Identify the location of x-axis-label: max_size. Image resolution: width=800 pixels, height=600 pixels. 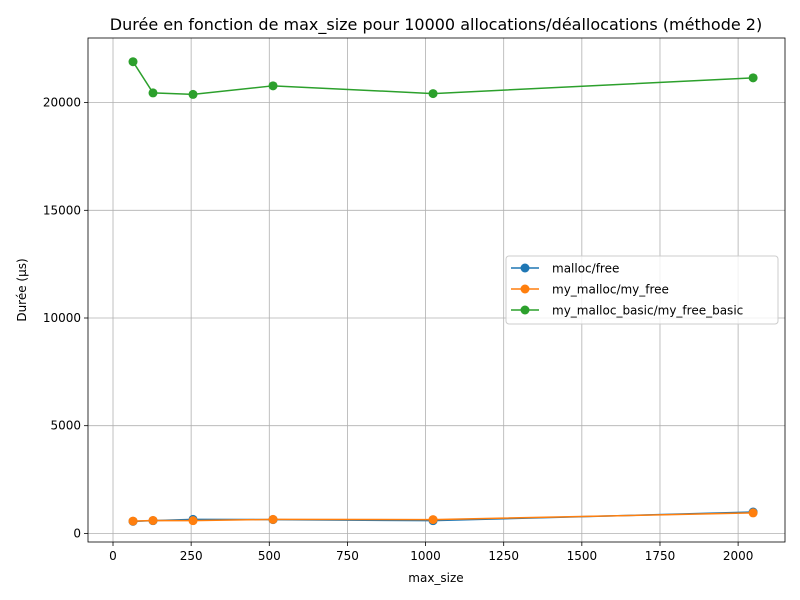
(435, 578).